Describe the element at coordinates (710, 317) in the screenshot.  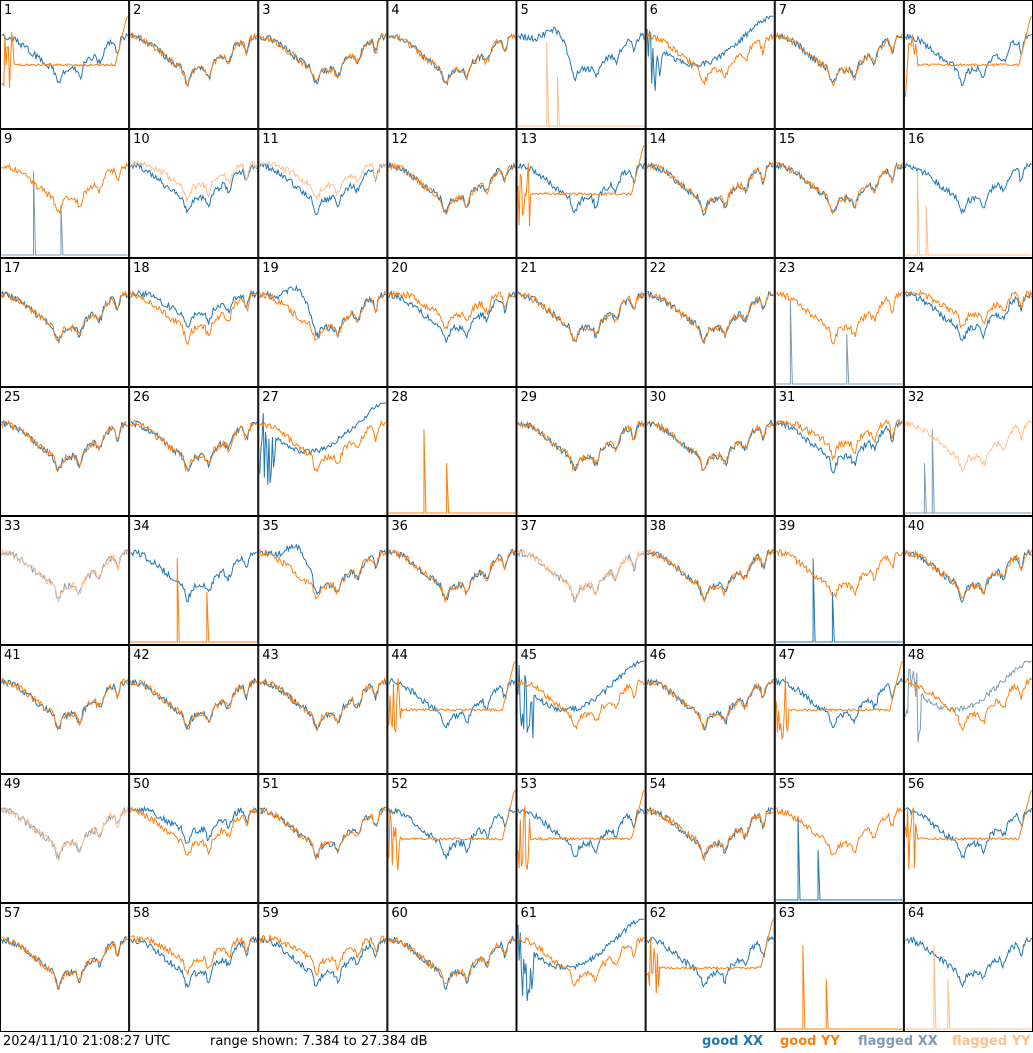
I see `panel-22-yy-line` at that location.